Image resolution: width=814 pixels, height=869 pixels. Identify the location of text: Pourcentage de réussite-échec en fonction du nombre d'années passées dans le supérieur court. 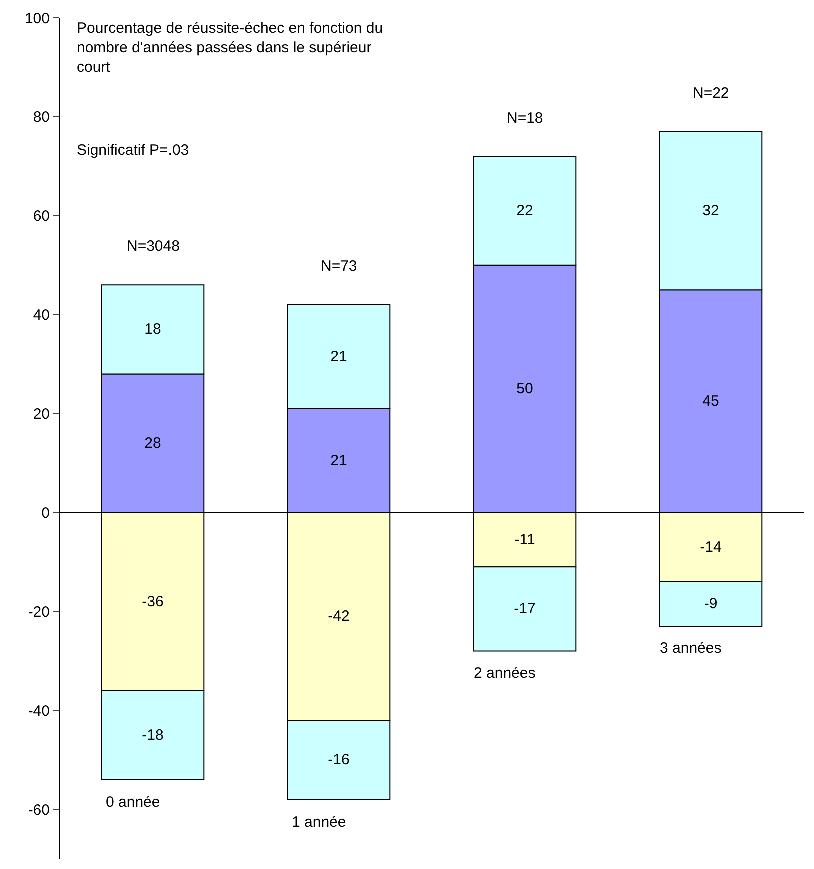
(230, 48).